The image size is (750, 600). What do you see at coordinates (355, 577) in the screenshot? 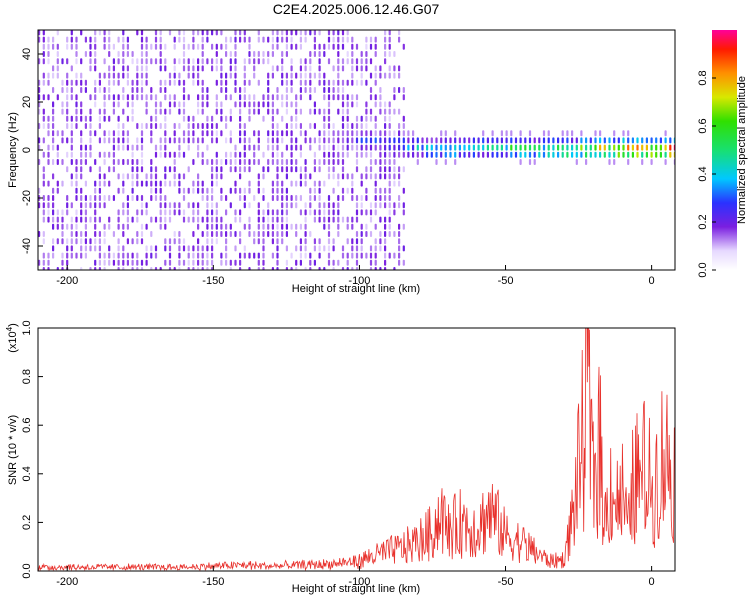
I see `snr-x-ticks: -200 -150 -100 -50 0` at bounding box center [355, 577].